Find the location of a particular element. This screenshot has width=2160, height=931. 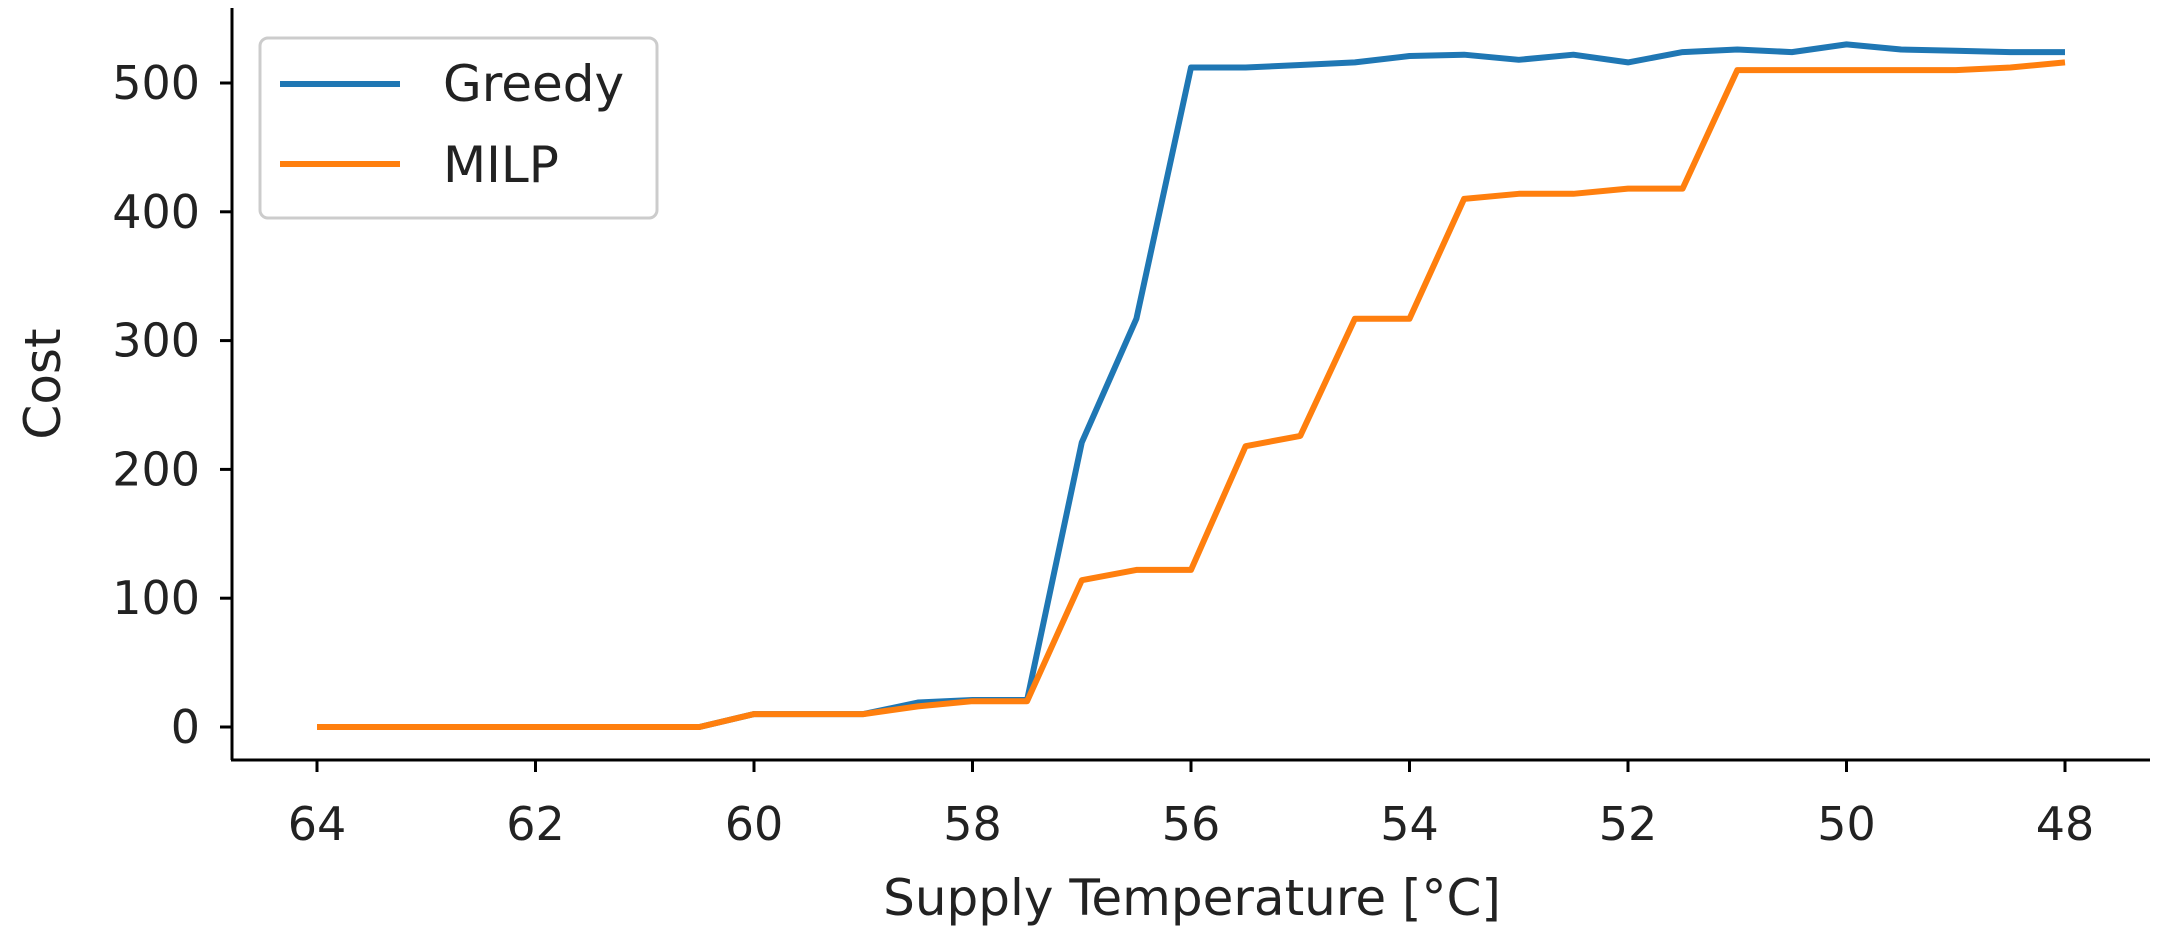

x-tick-label: 48 is located at coordinates (2065, 824).